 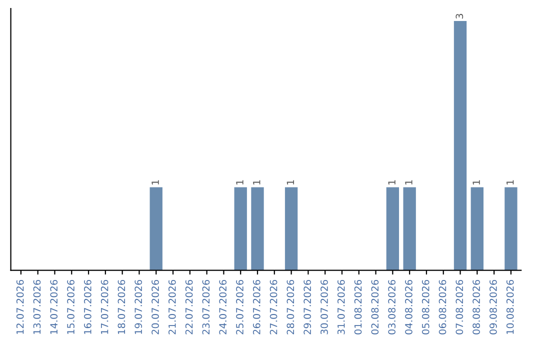 I want to click on x-tick-label: 01.08.2026, so click(x=358, y=307).